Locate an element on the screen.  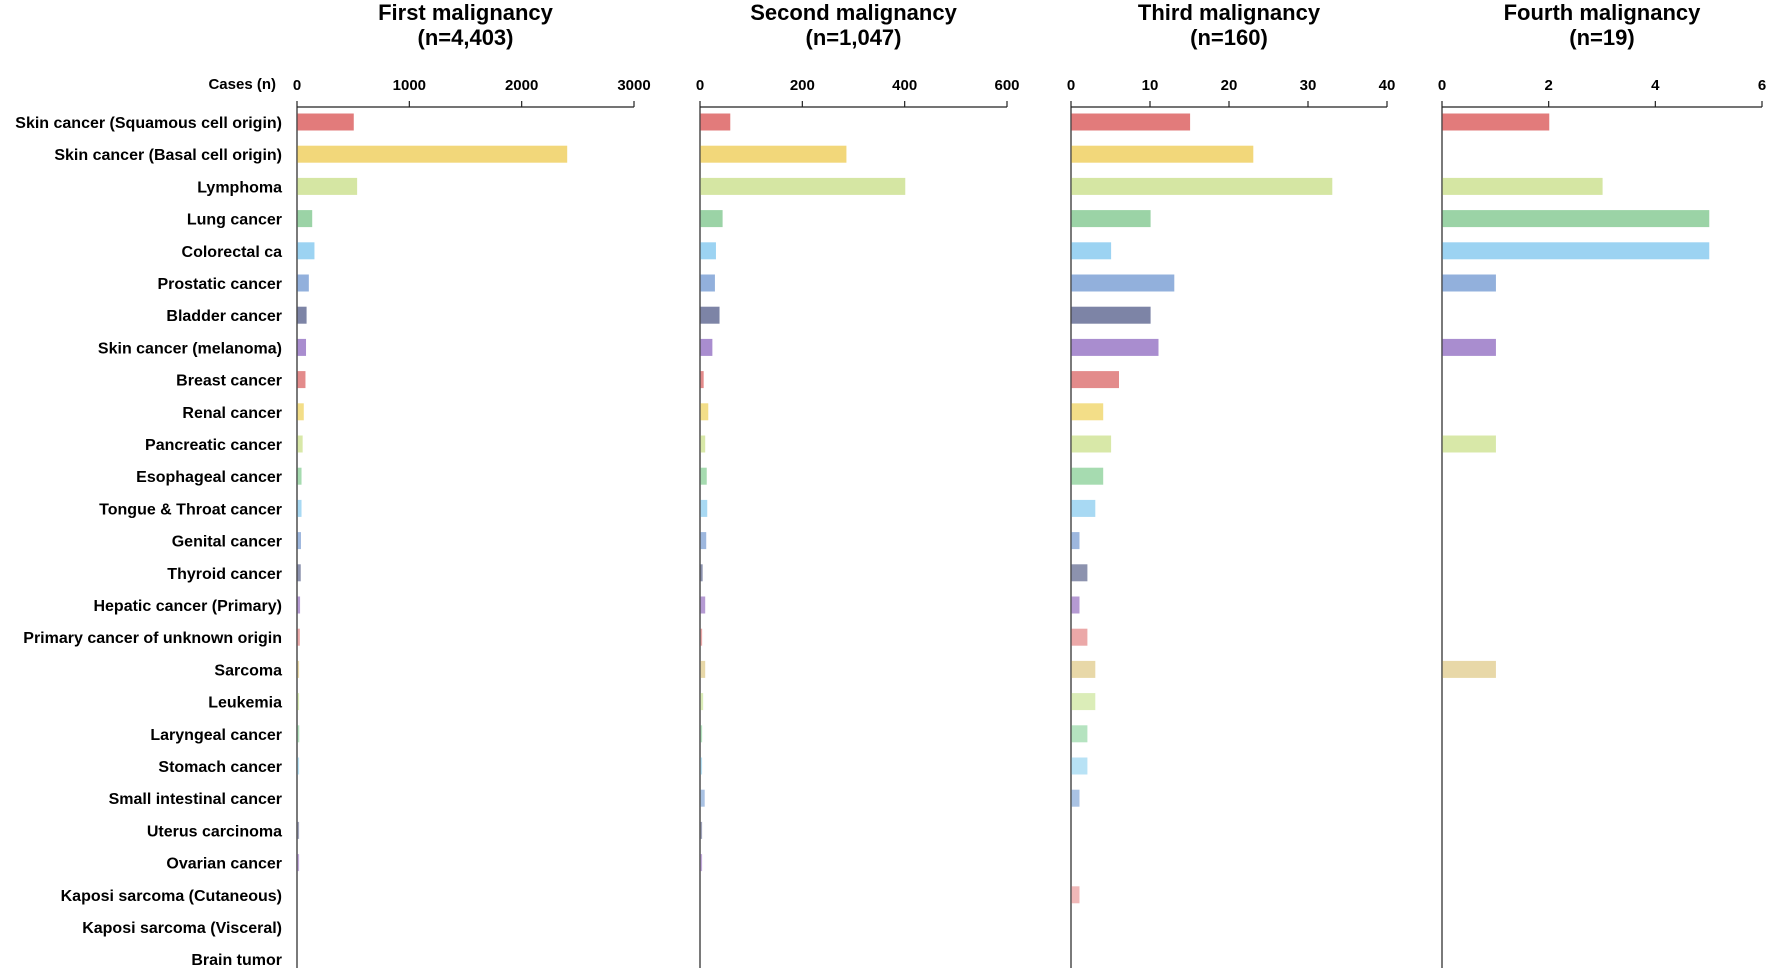
category-label: Pancreatic cancer is located at coordinates (213, 445).